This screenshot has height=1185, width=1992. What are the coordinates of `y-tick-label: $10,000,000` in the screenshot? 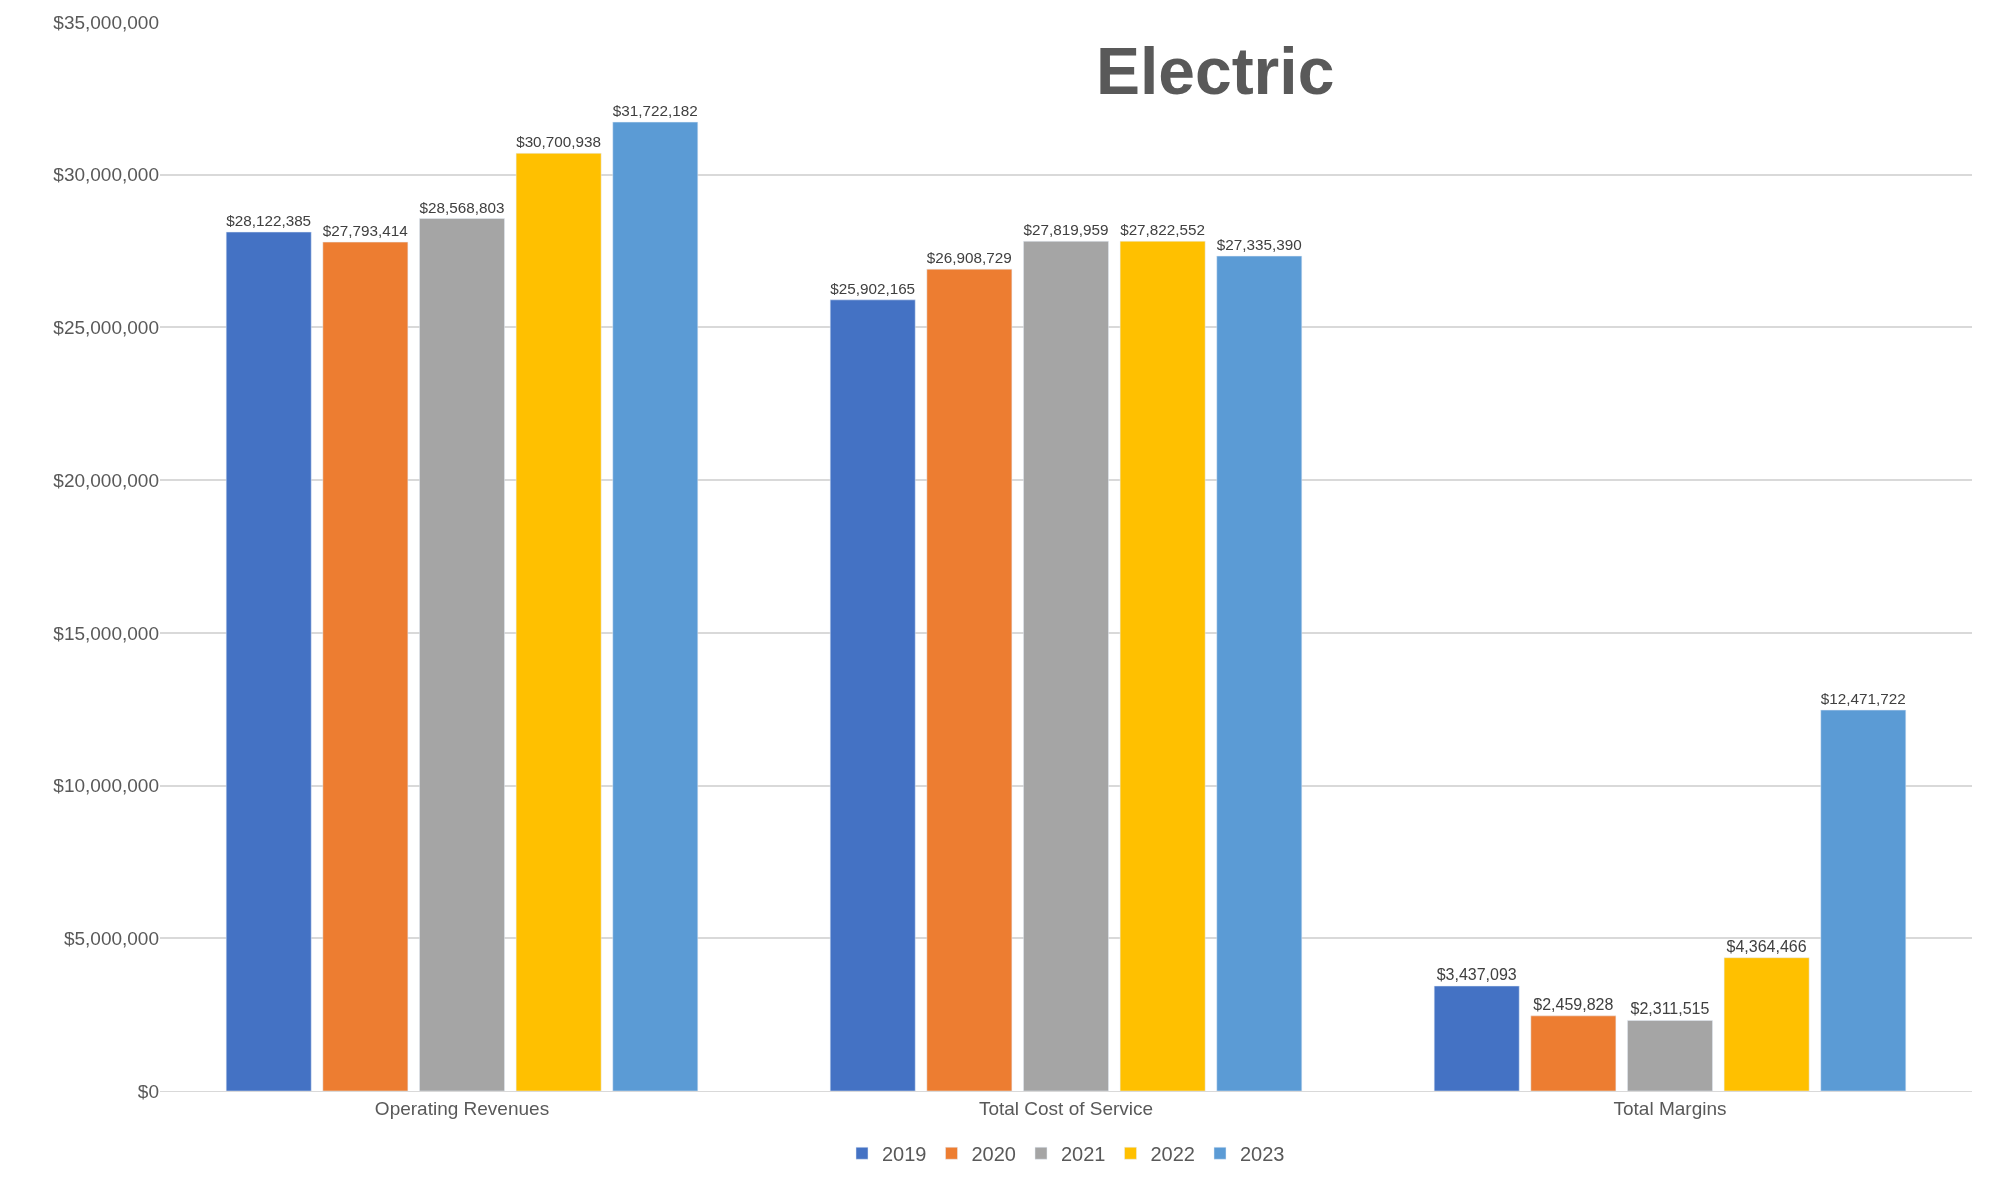 It's located at (106, 786).